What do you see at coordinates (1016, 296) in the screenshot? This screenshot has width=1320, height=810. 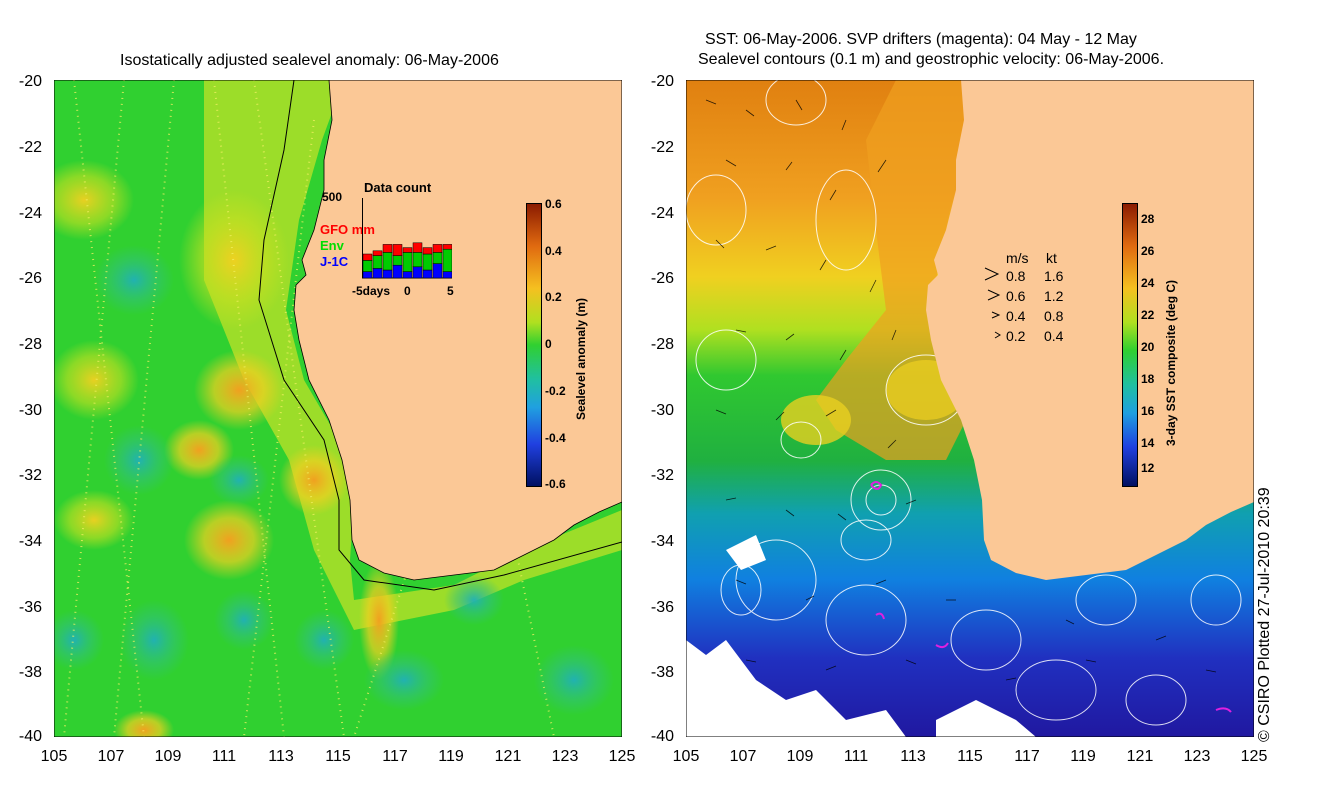 I see `velocity-row-ms: 0.6` at bounding box center [1016, 296].